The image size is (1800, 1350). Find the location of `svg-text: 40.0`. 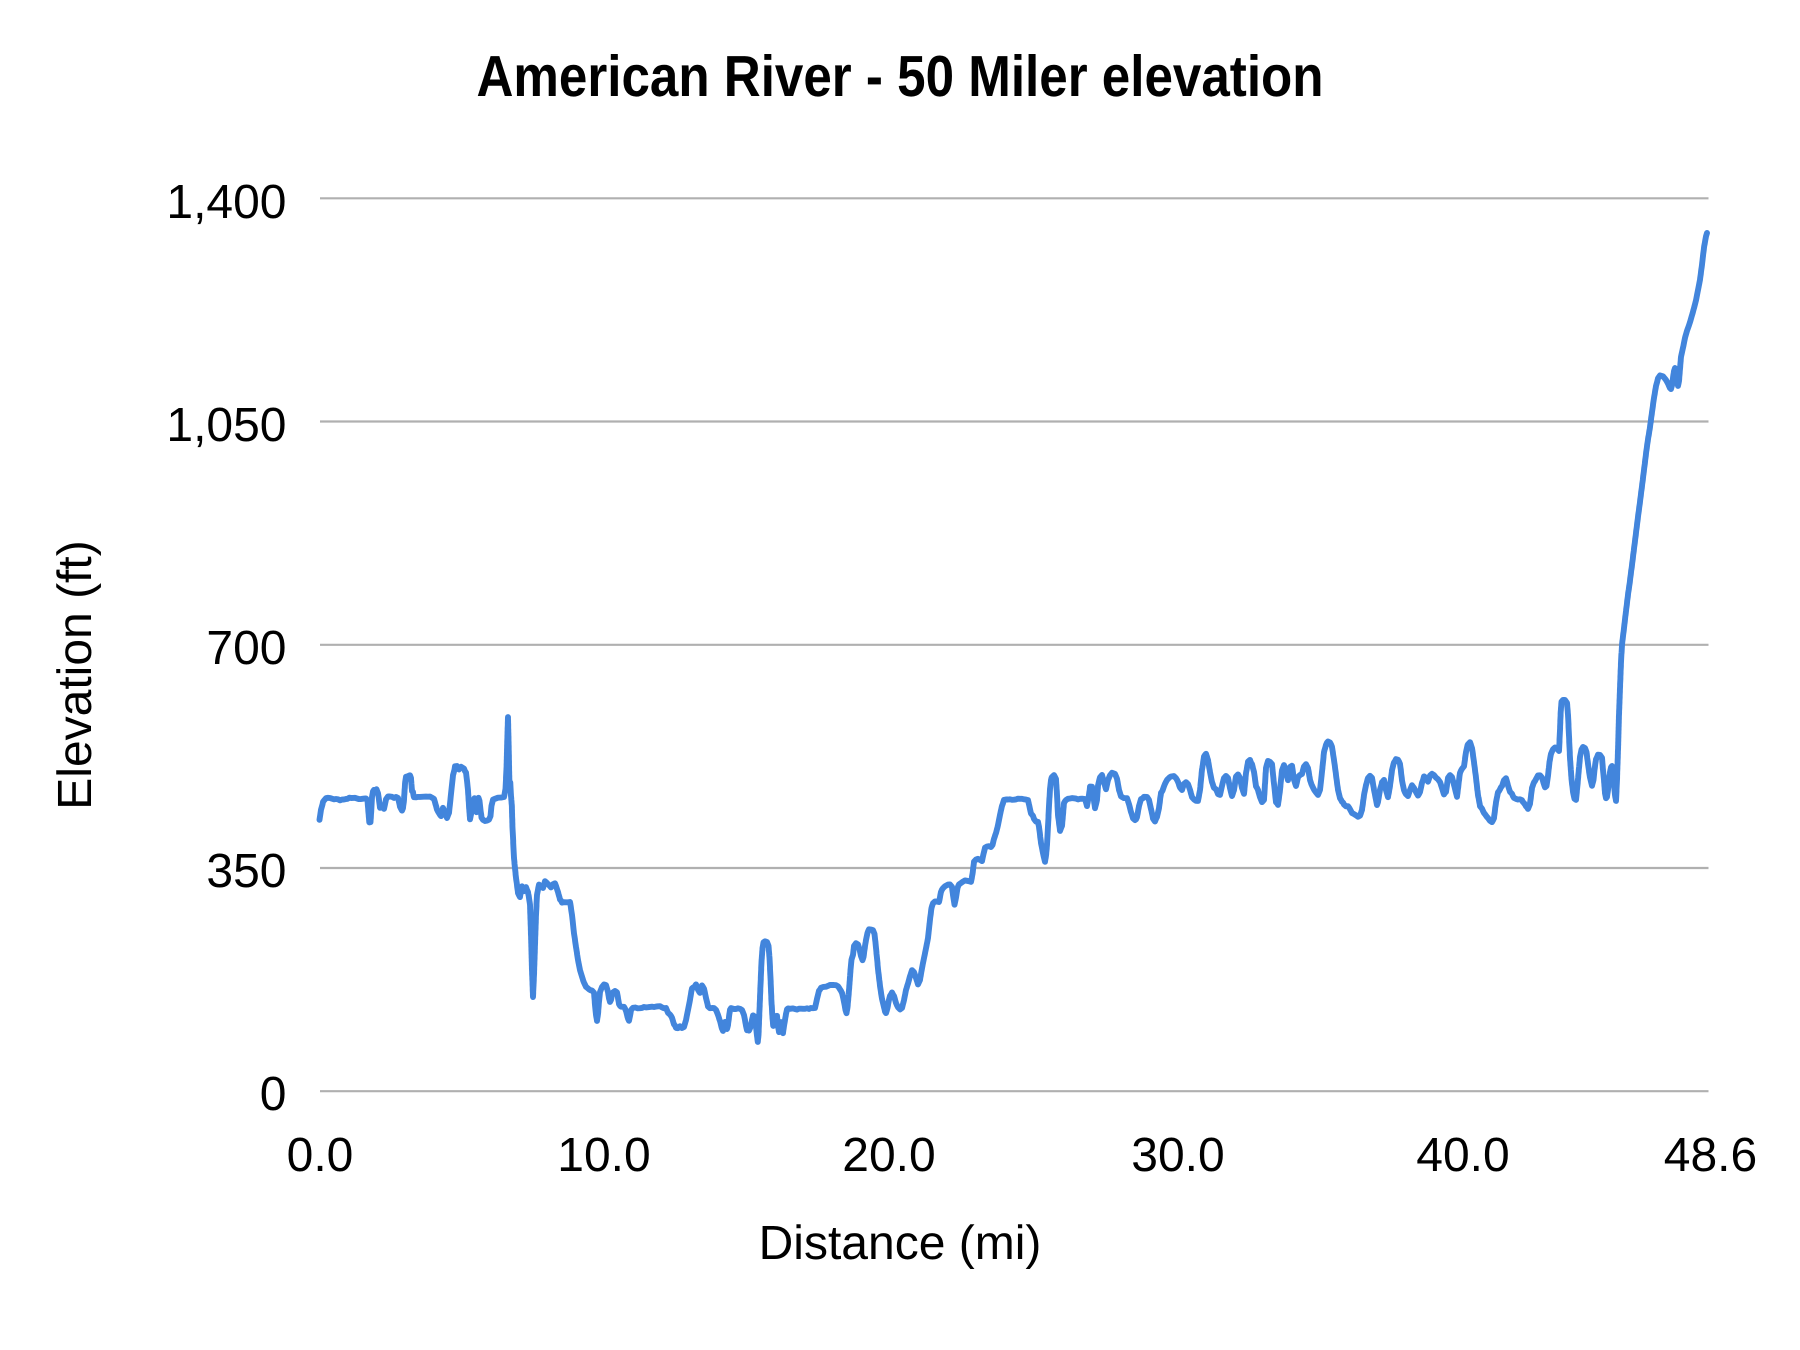

svg-text: 40.0 is located at coordinates (1462, 1155).